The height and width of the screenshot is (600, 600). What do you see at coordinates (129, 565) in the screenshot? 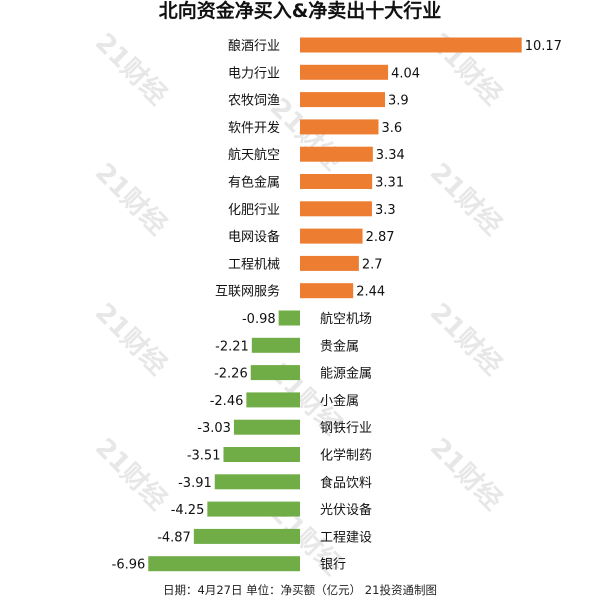
I see `value-label: -6.96` at bounding box center [129, 565].